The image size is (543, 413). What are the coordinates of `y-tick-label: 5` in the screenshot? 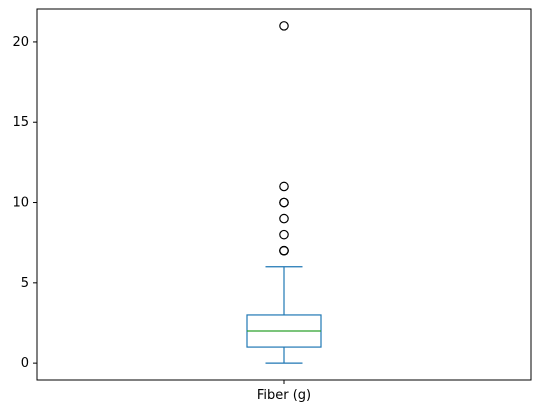 It's located at (25, 283).